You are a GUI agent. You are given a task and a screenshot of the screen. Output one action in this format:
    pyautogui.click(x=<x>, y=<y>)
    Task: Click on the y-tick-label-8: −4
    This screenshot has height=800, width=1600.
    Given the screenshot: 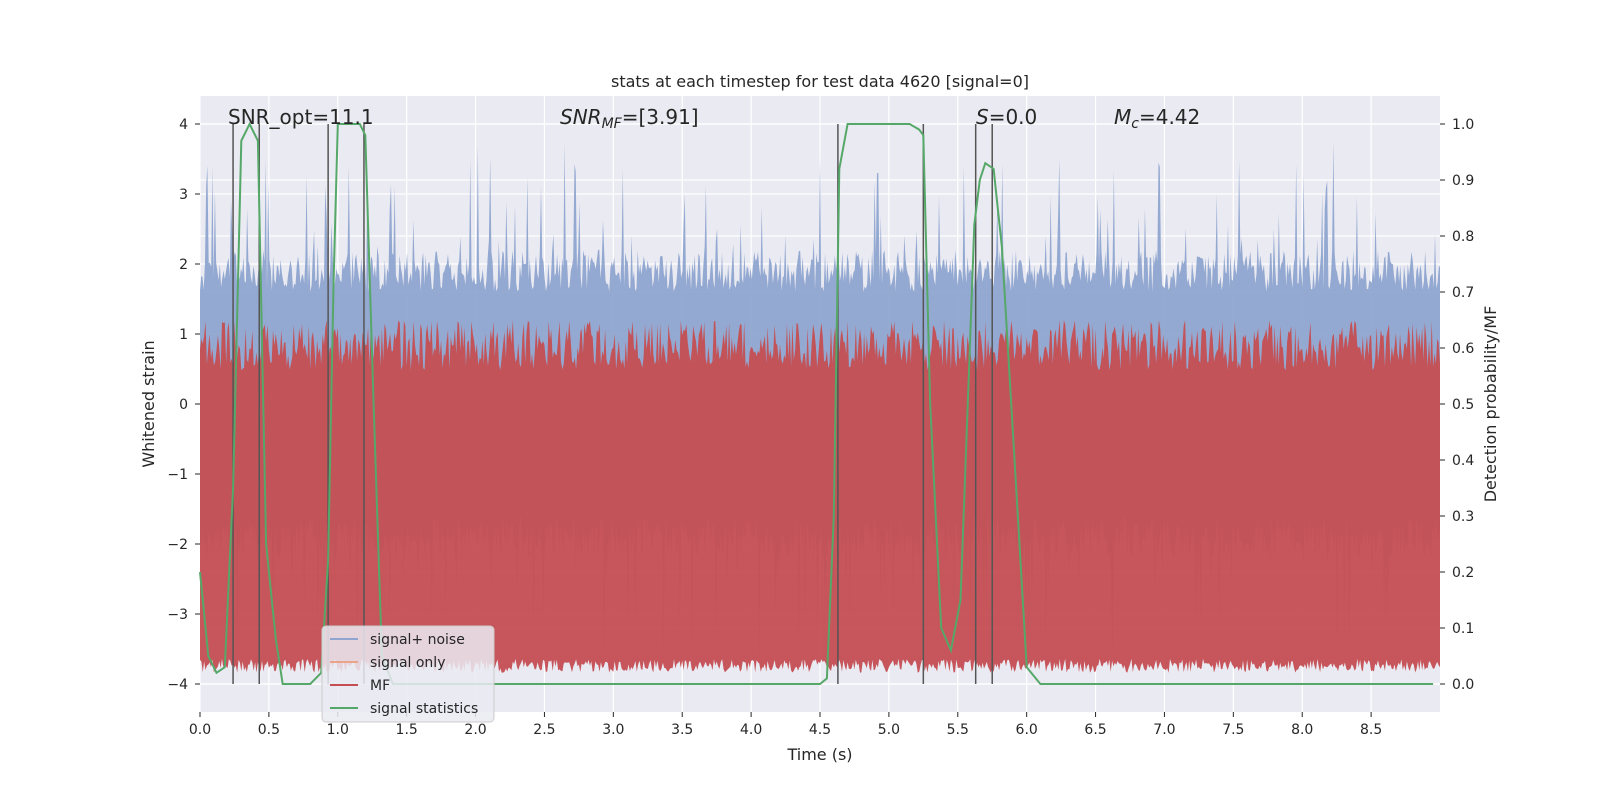 What is the action you would take?
    pyautogui.click(x=177, y=685)
    